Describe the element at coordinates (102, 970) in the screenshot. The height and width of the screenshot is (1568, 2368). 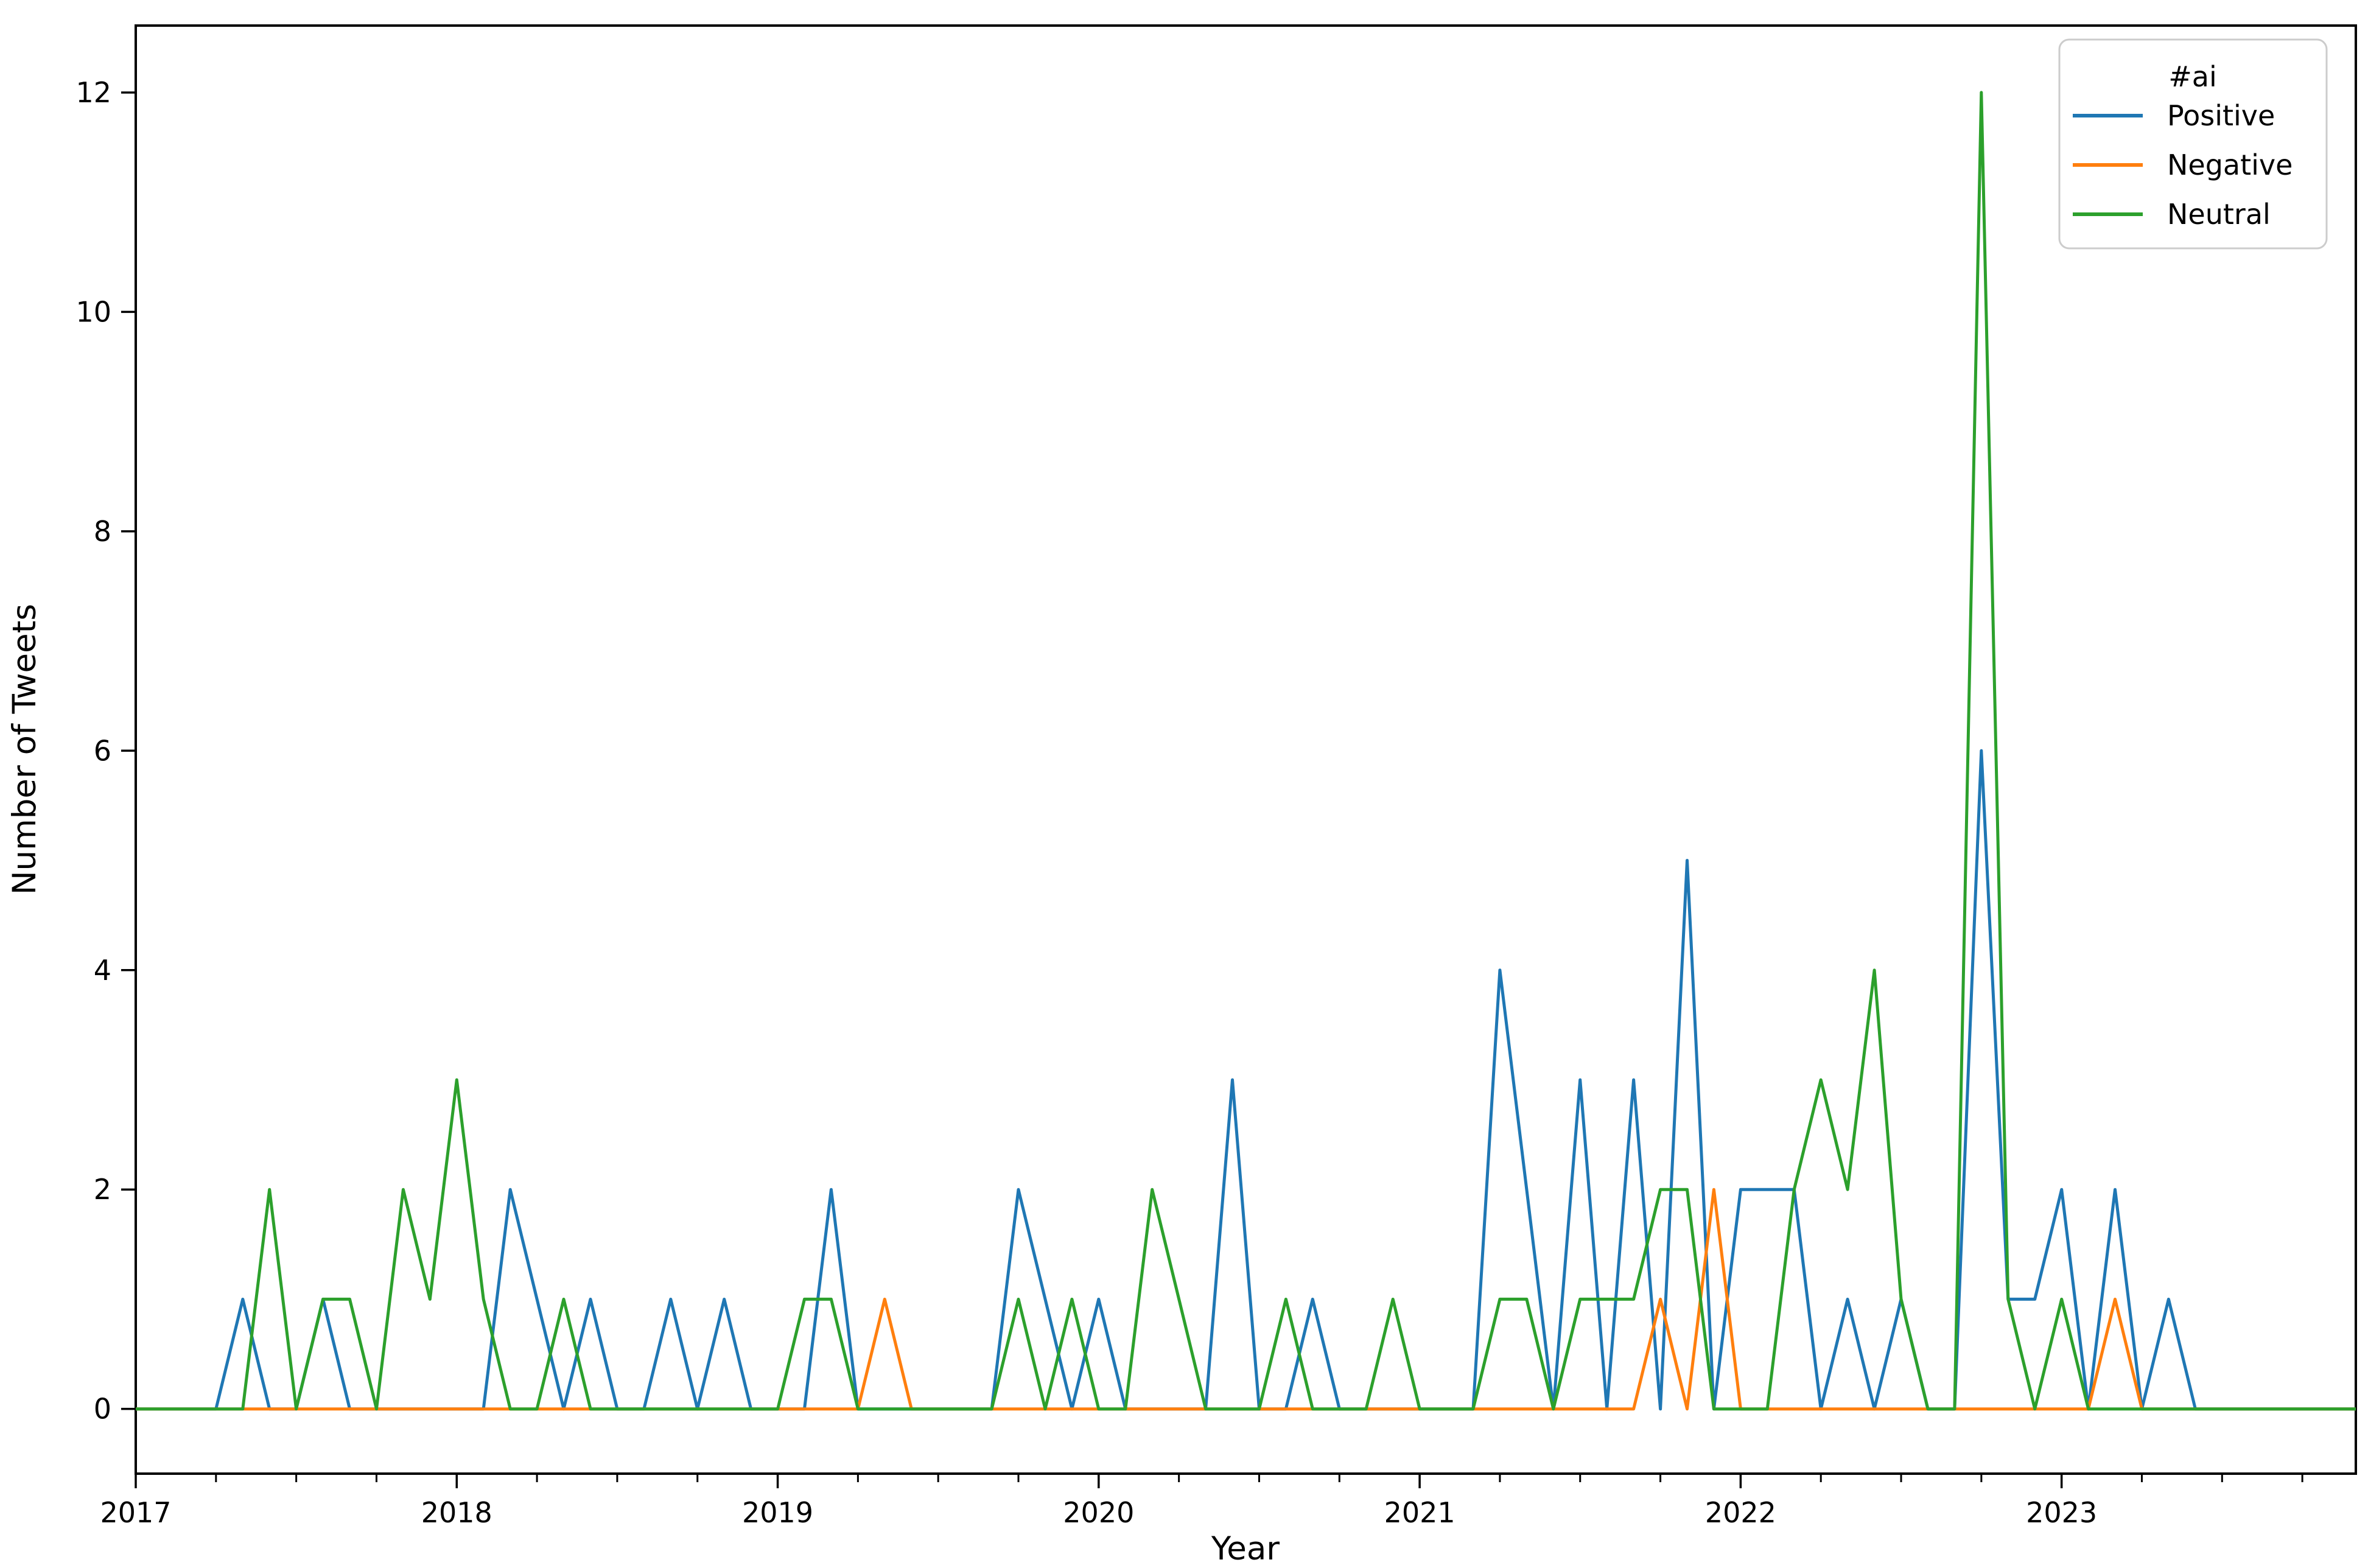
I see `y-tick-label: 4` at that location.